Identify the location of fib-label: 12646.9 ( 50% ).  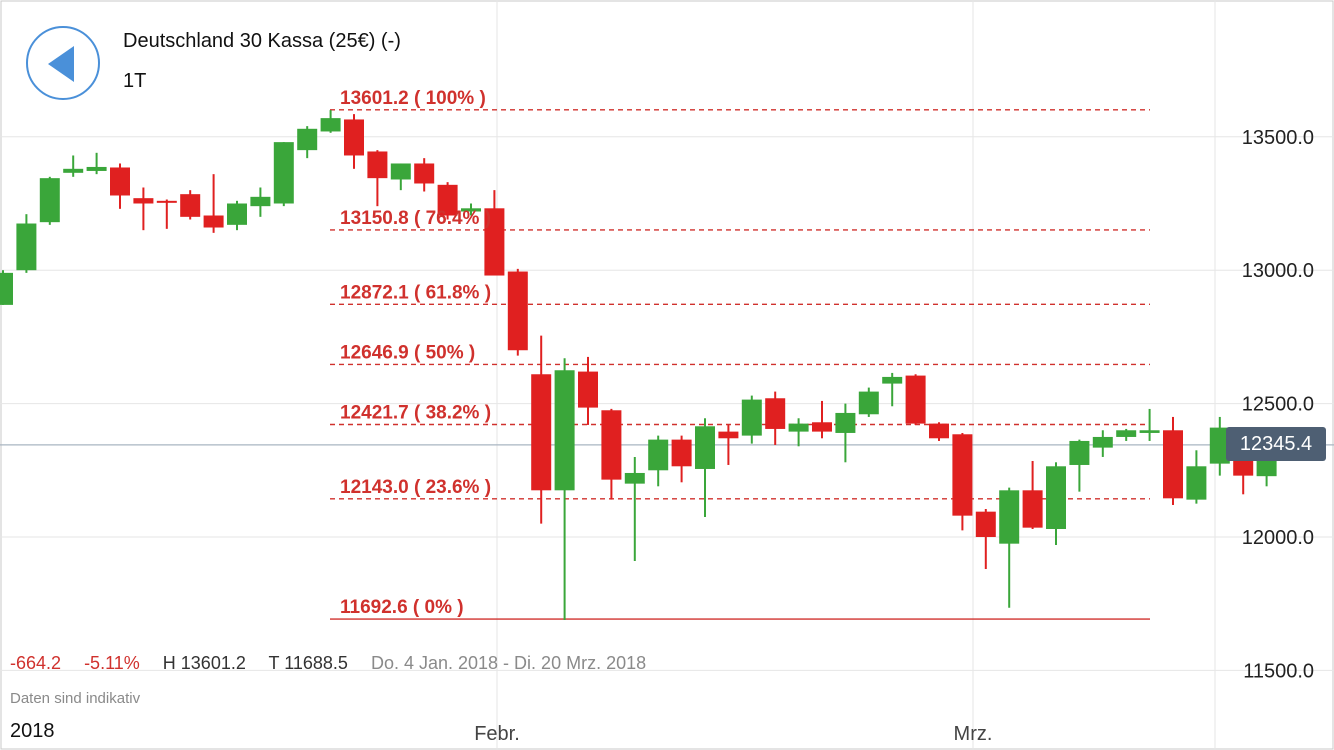
(407, 352).